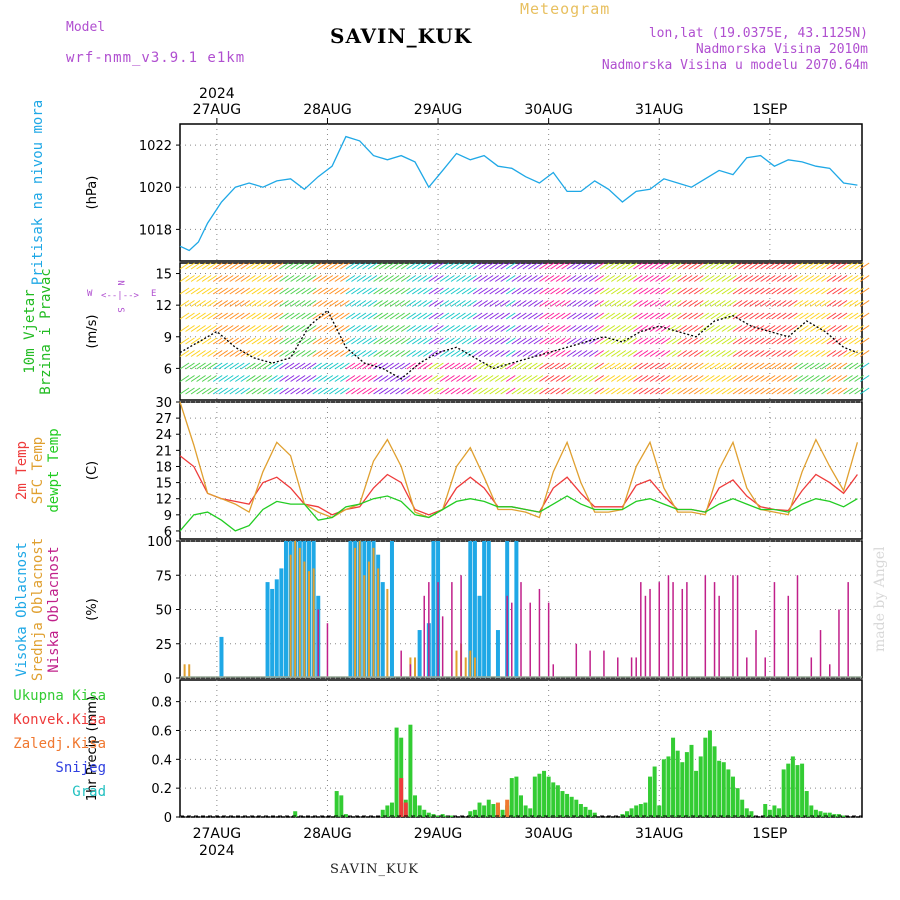  Describe the element at coordinates (521, 192) in the screenshot. I see `panel-frame-pressure` at that location.